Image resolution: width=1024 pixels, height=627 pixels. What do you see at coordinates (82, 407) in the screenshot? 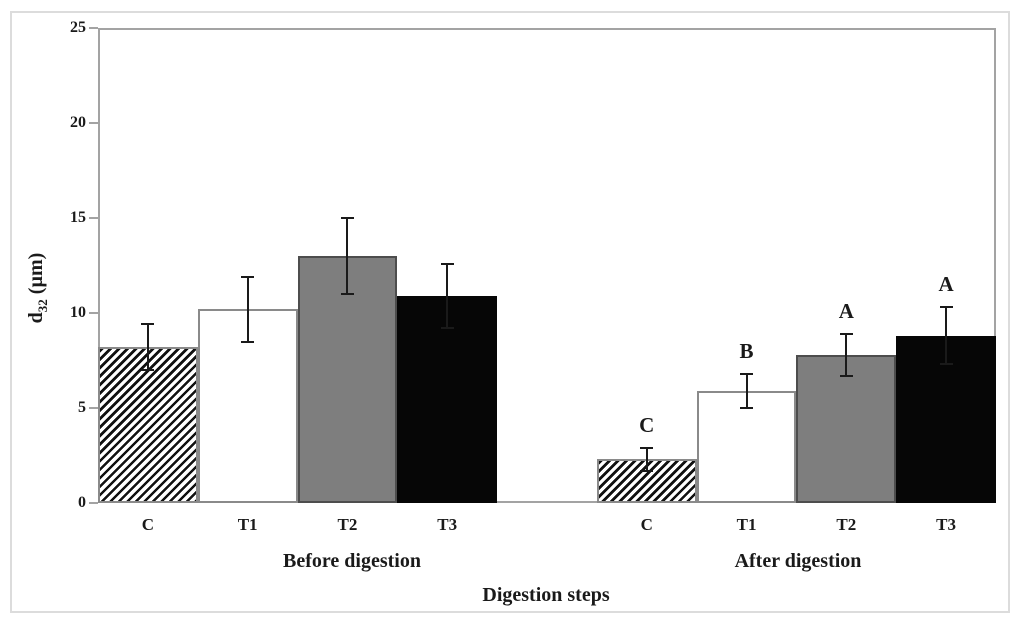
I see `y-tick-label-5: 5` at bounding box center [82, 407].